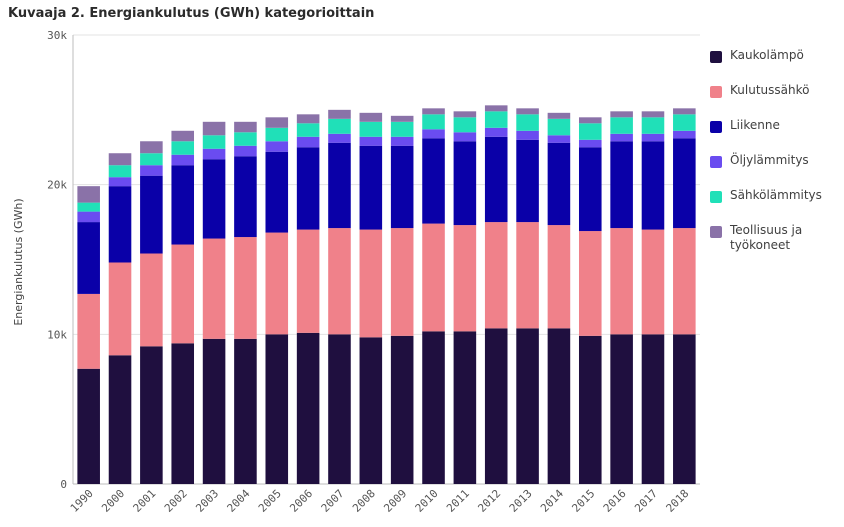 This screenshot has width=844, height=527. What do you see at coordinates (775, 170) in the screenshot?
I see `legend-item: Öljylämmitys` at bounding box center [775, 170].